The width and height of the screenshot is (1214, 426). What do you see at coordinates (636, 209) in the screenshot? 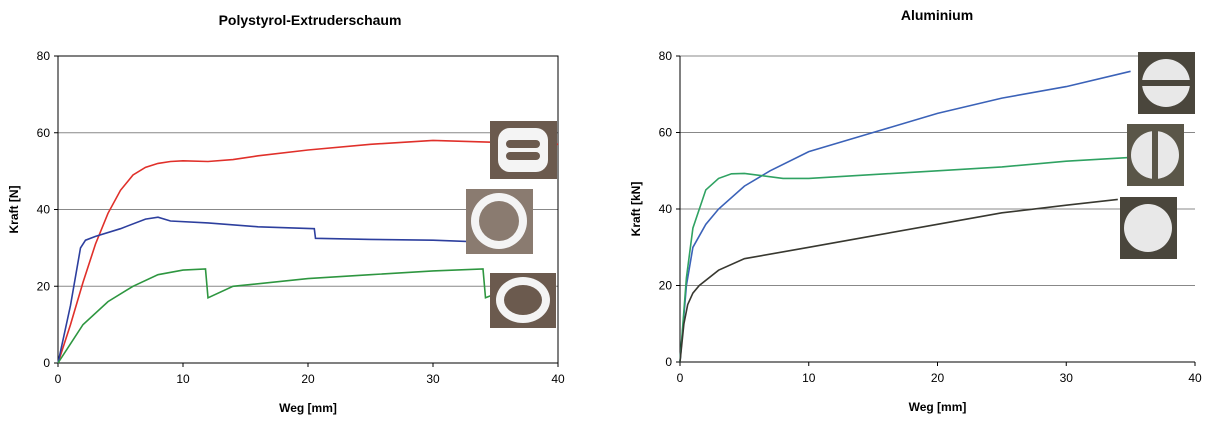
I see `y-axis-label: Kraft [kN]` at bounding box center [636, 209].